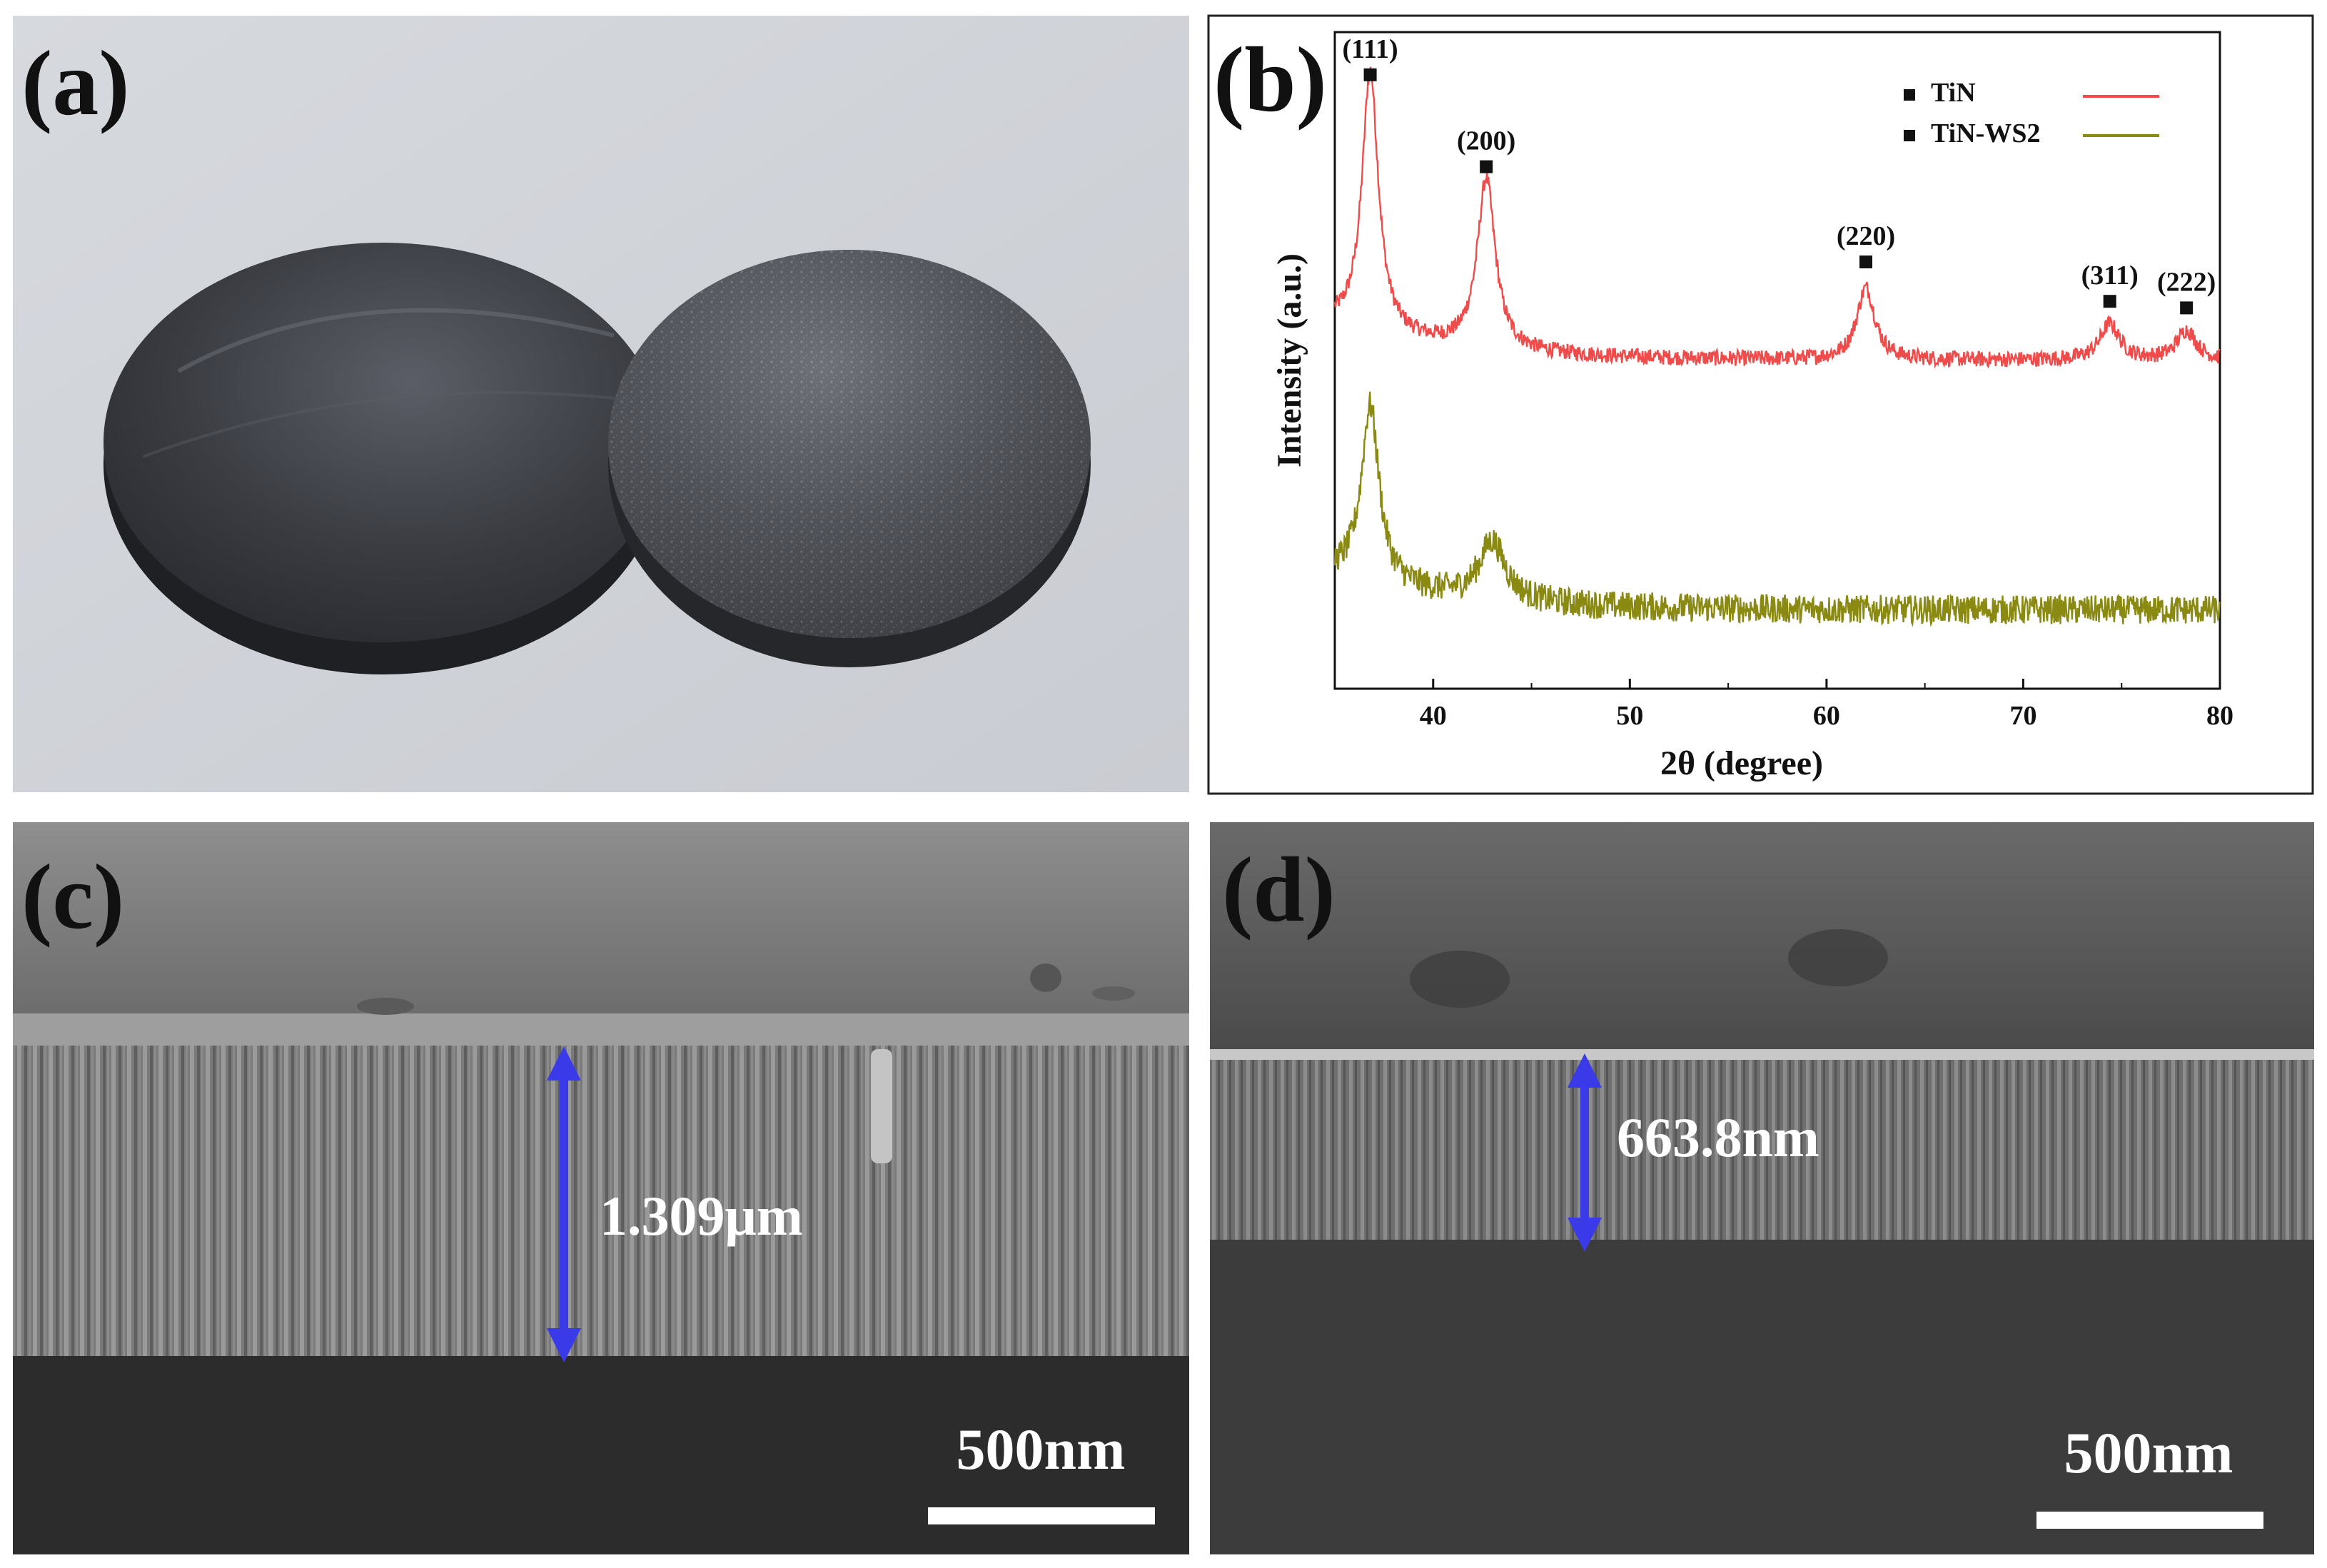 The width and height of the screenshot is (2327, 1568). What do you see at coordinates (1762, 938) in the screenshot?
I see `panel-d-top` at bounding box center [1762, 938].